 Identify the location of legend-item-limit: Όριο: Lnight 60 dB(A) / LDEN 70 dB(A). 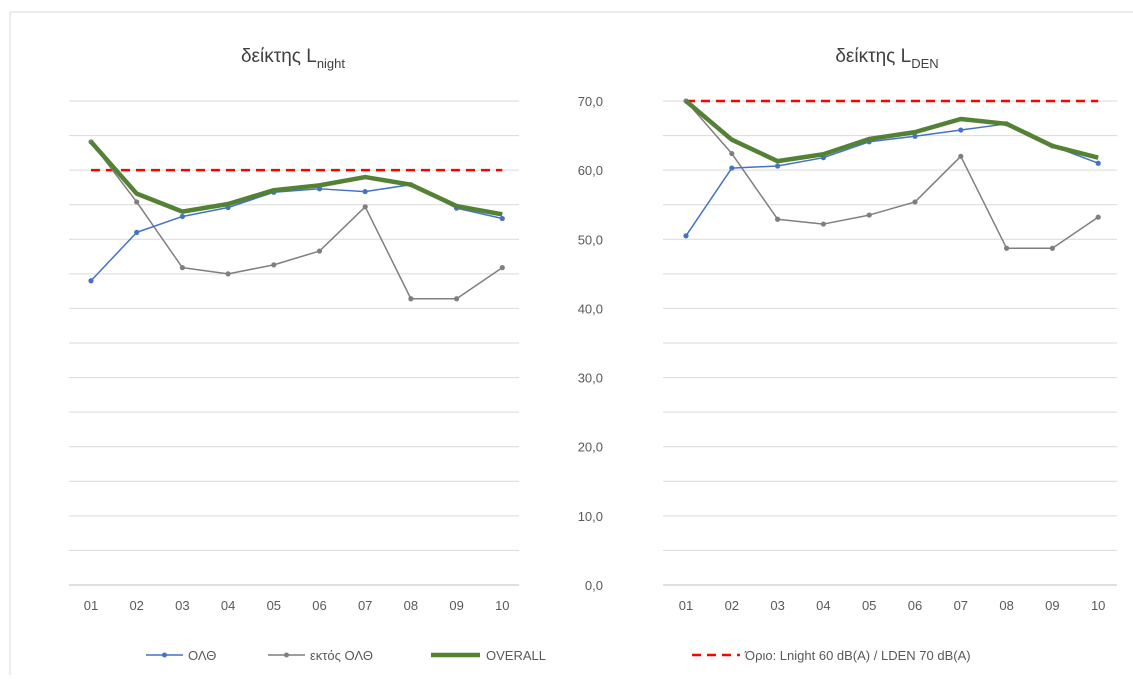
(831, 655).